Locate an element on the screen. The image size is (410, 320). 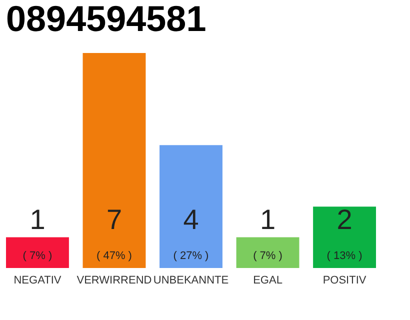
data-label: 4 is located at coordinates (191, 219).